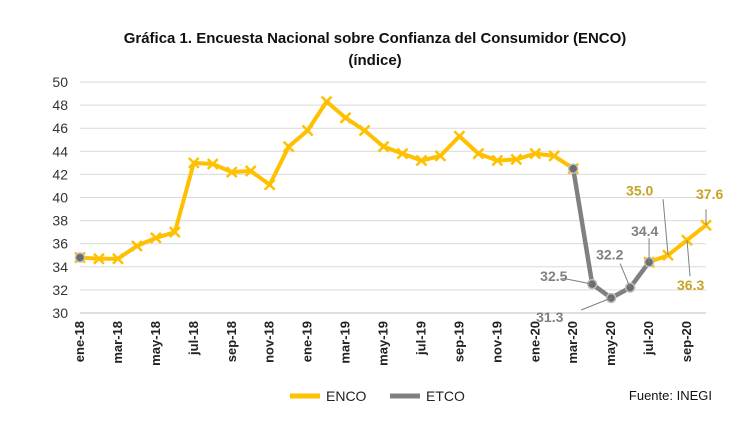  Describe the element at coordinates (193, 338) in the screenshot. I see `x-tick-label: jul-18` at that location.